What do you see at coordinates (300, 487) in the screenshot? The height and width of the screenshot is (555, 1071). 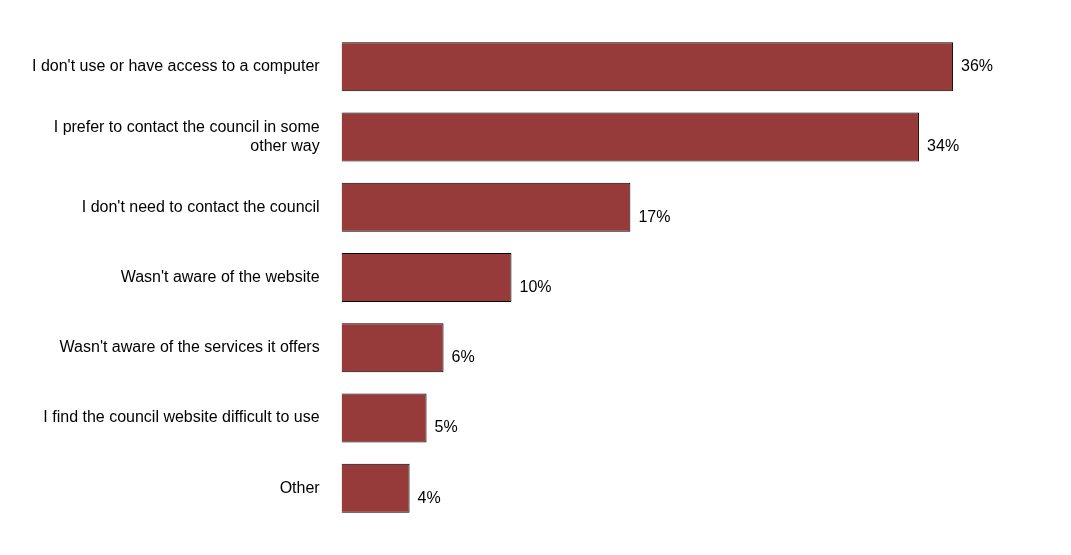 I see `y-tick-label: Other` at bounding box center [300, 487].